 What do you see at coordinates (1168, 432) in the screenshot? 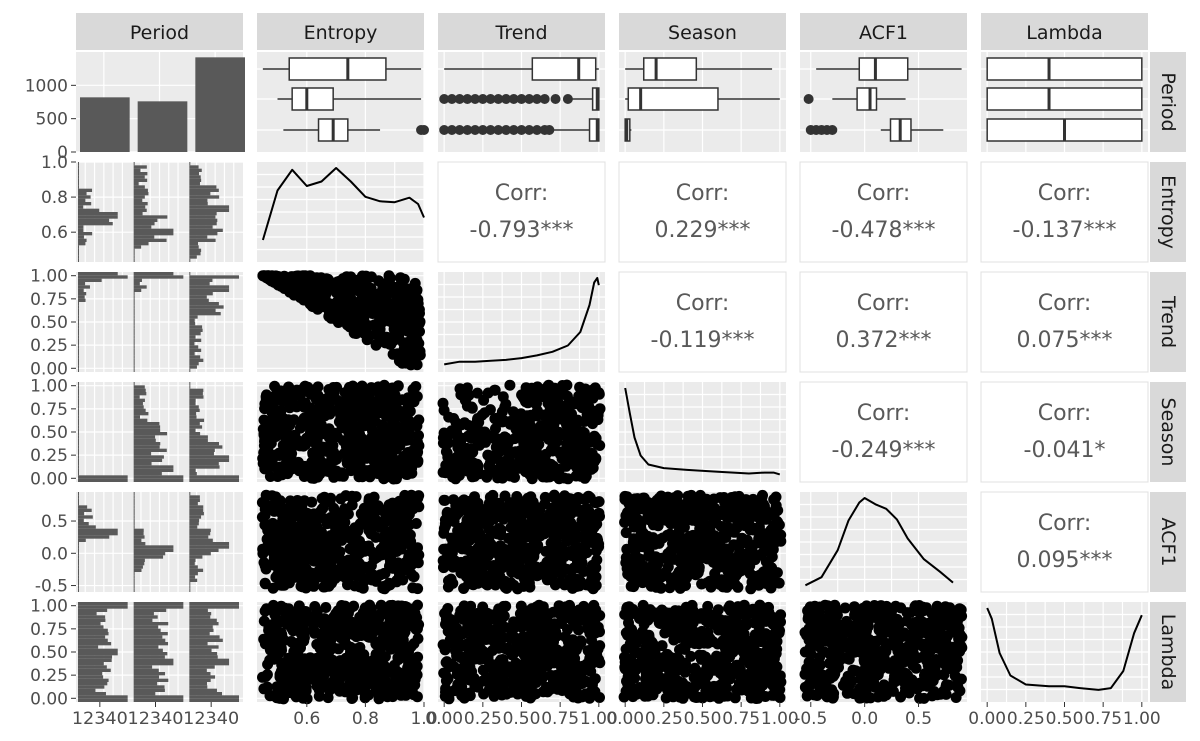
I see `row-strip-season` at bounding box center [1168, 432].